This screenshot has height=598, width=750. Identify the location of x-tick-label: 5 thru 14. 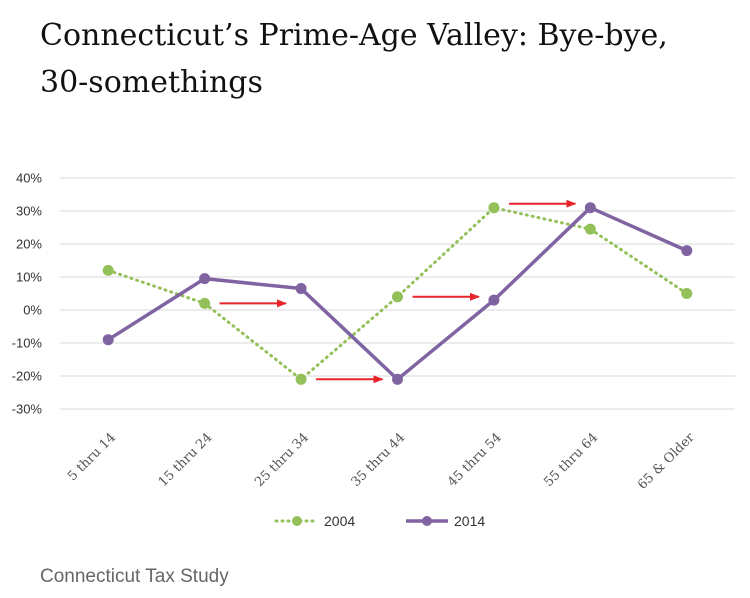
(92, 457).